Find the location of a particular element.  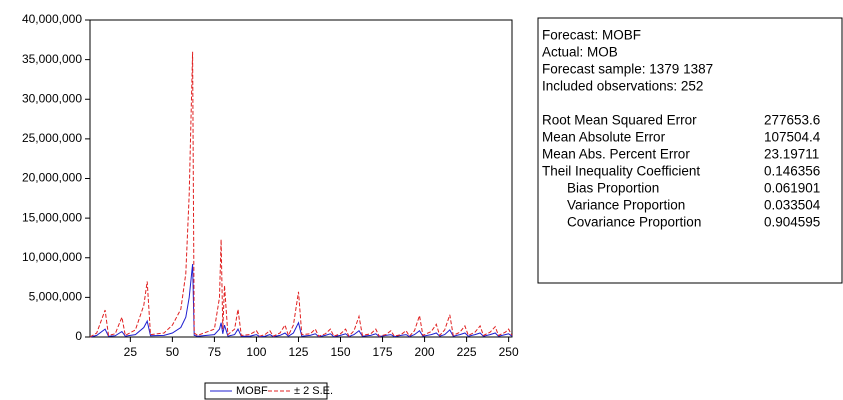

stat-label: Covariance Proportion is located at coordinates (634, 222).